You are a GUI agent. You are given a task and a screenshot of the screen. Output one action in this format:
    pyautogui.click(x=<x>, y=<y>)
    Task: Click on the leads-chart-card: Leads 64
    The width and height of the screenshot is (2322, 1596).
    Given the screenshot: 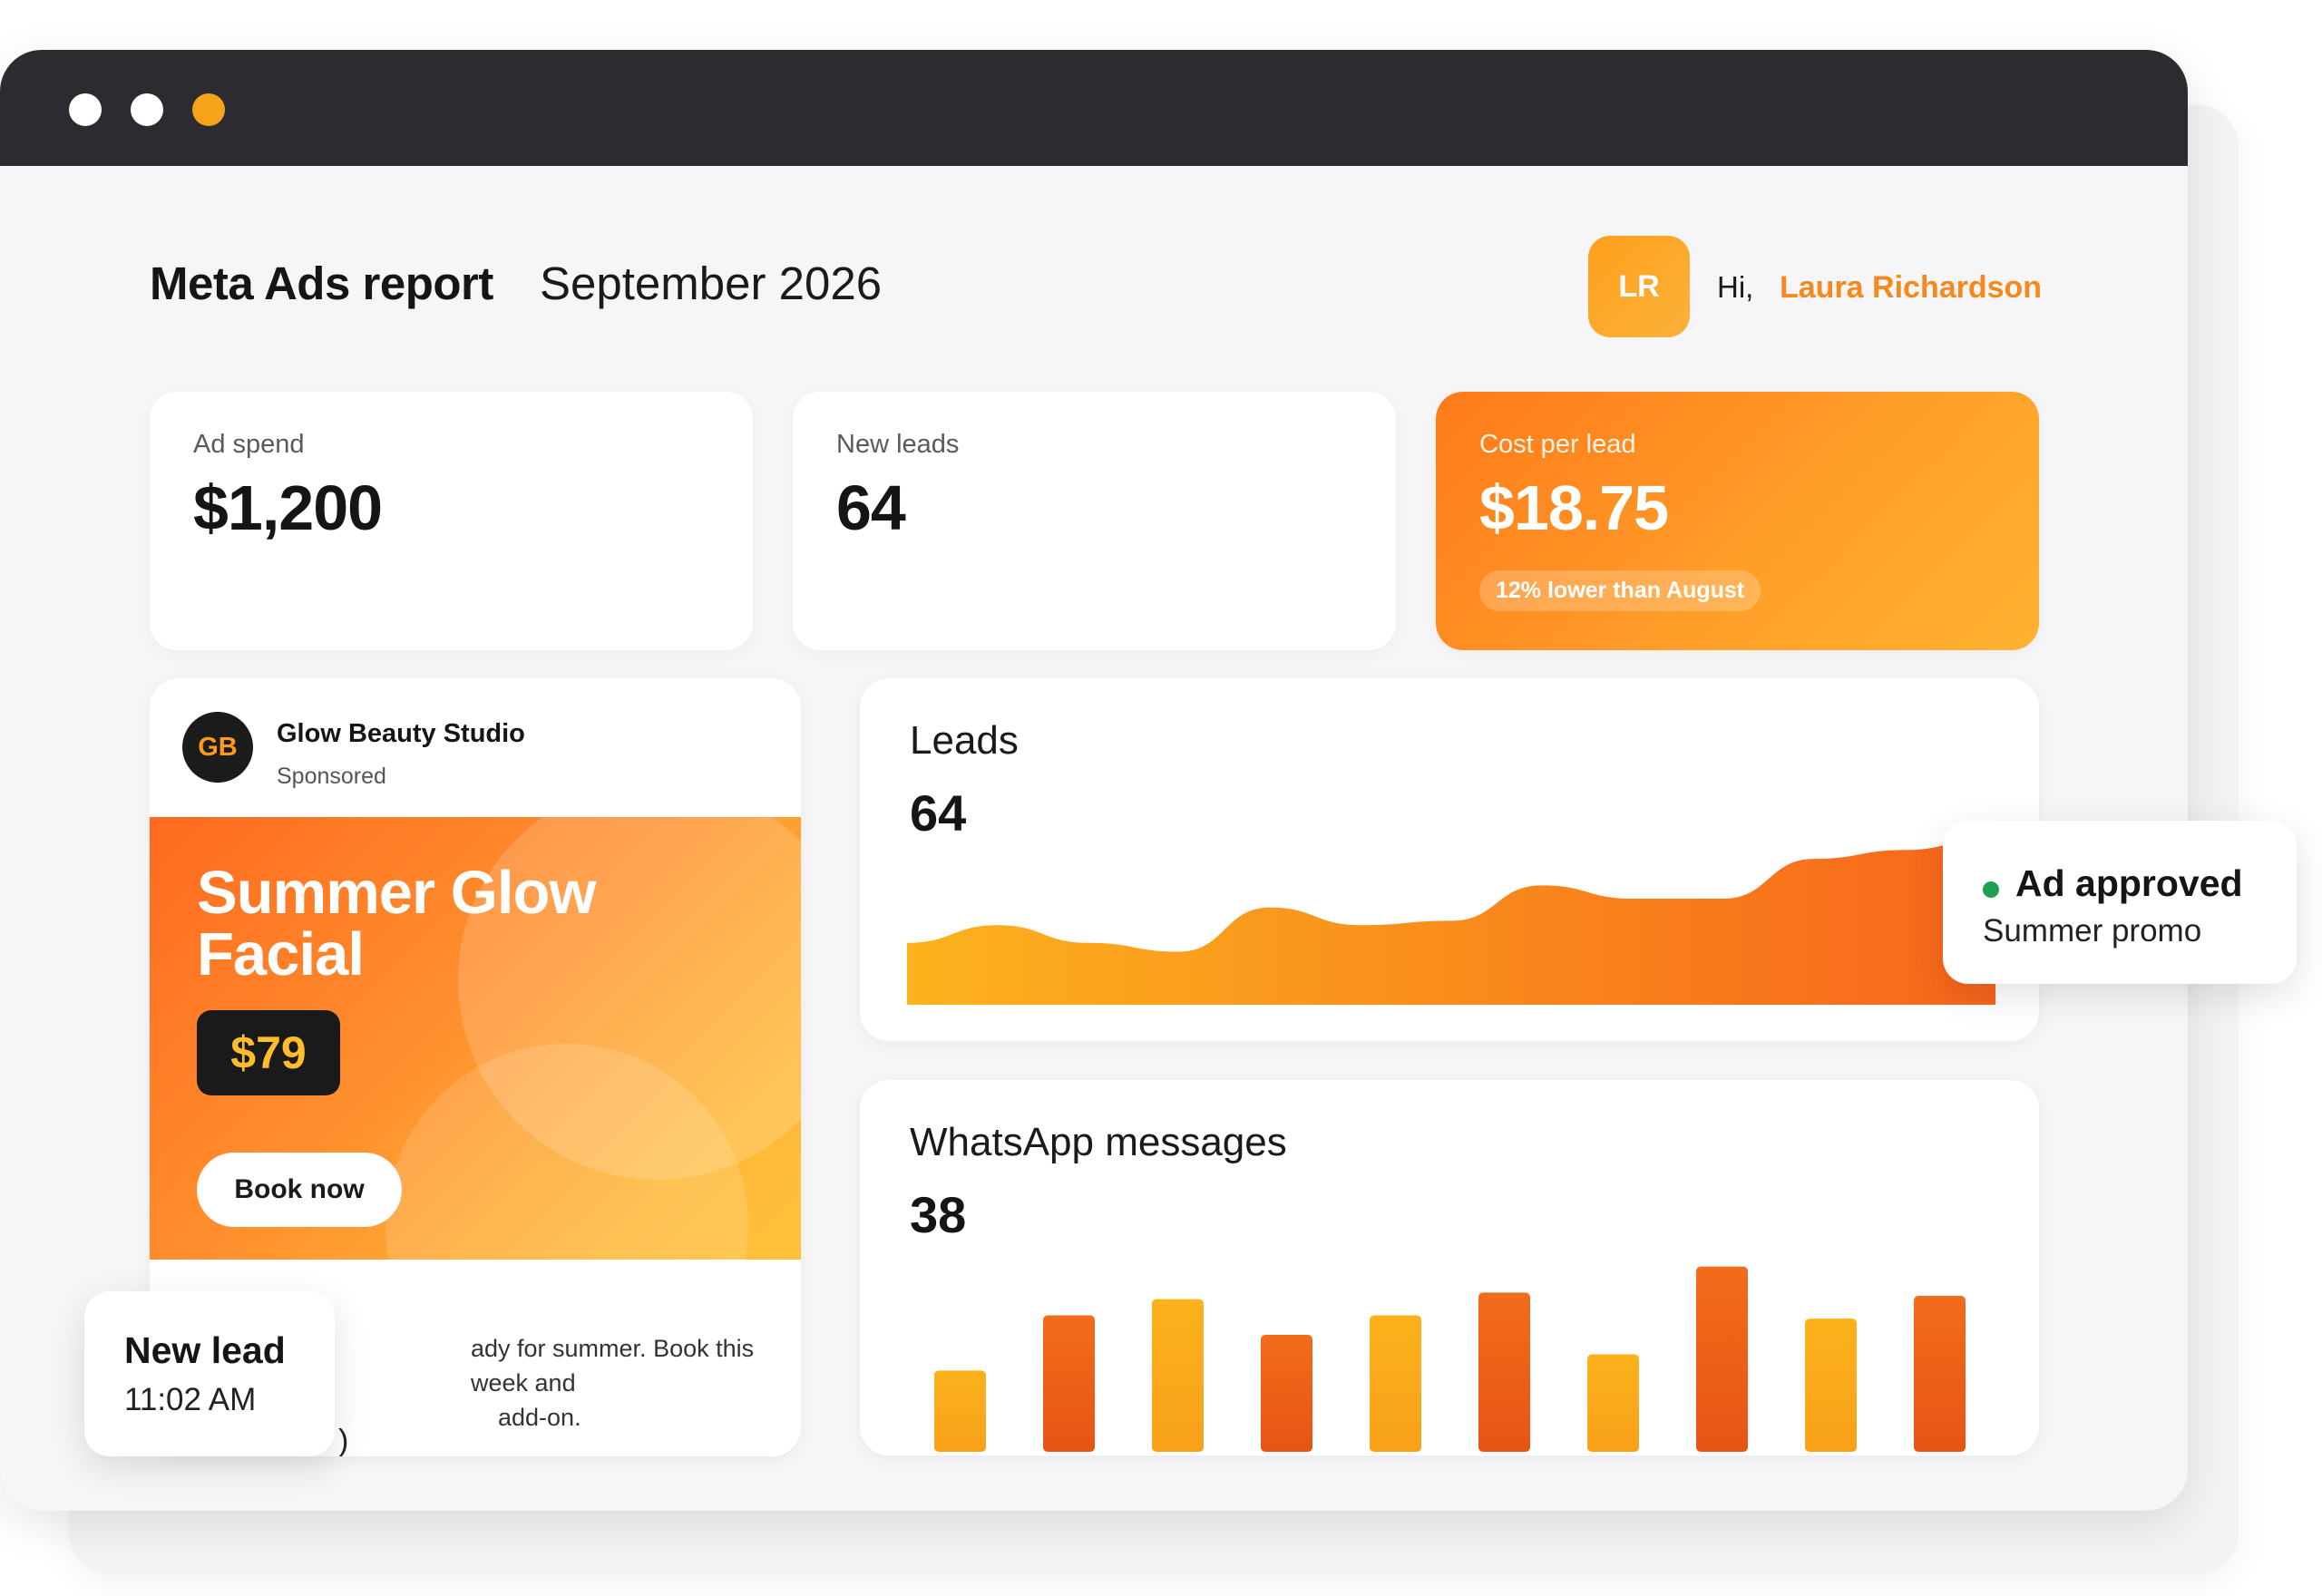 What is the action you would take?
    pyautogui.click(x=1449, y=859)
    